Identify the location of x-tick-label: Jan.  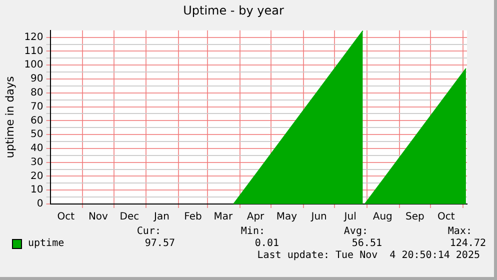
(161, 217).